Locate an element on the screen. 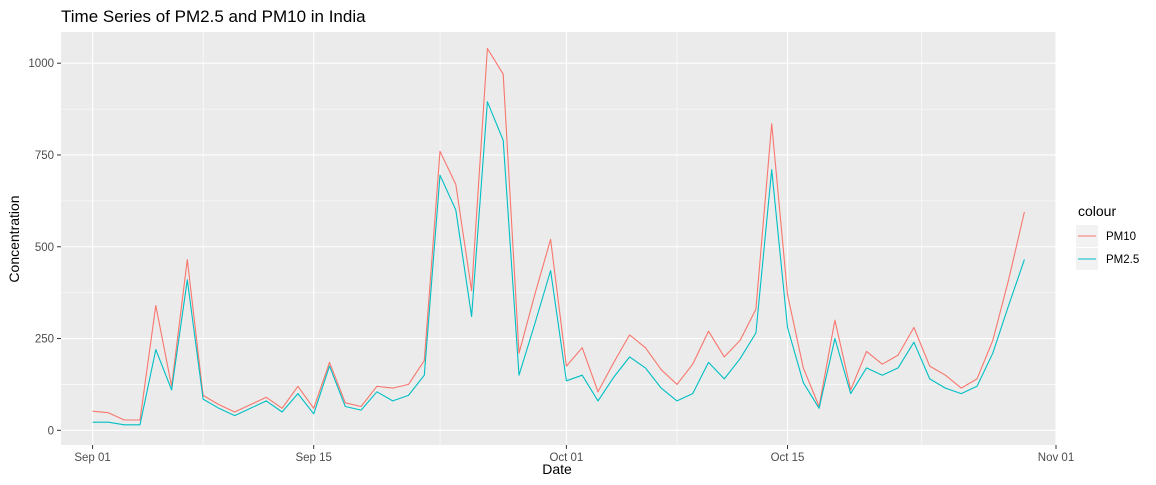  y-axis: 0 250 500 750 1000 is located at coordinates (44, 247).